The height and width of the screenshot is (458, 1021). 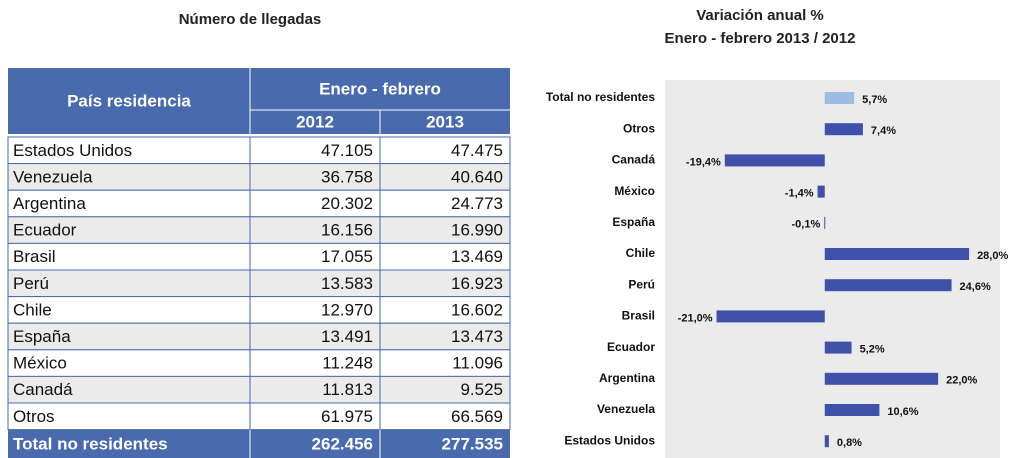 I want to click on data-label: 24,6%, so click(x=975, y=287).